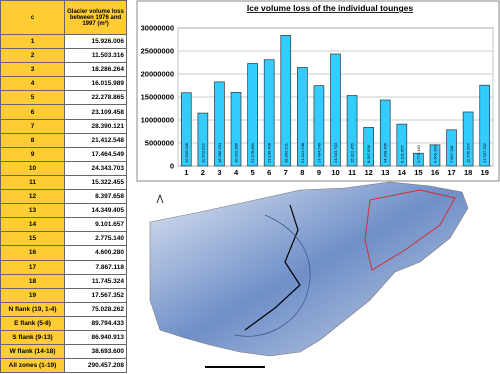 The image size is (500, 374). I want to click on x-tick-label: 4, so click(236, 172).